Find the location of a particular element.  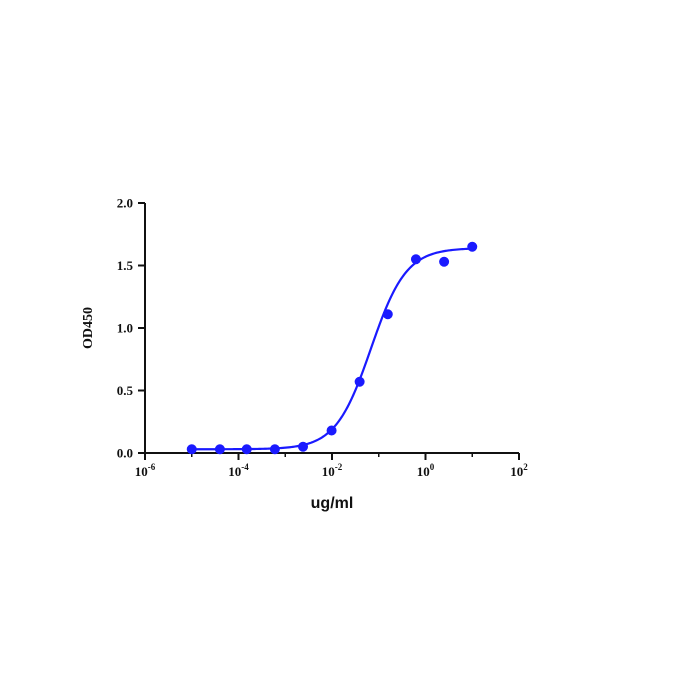

fit-curve-layer is located at coordinates (332, 349).